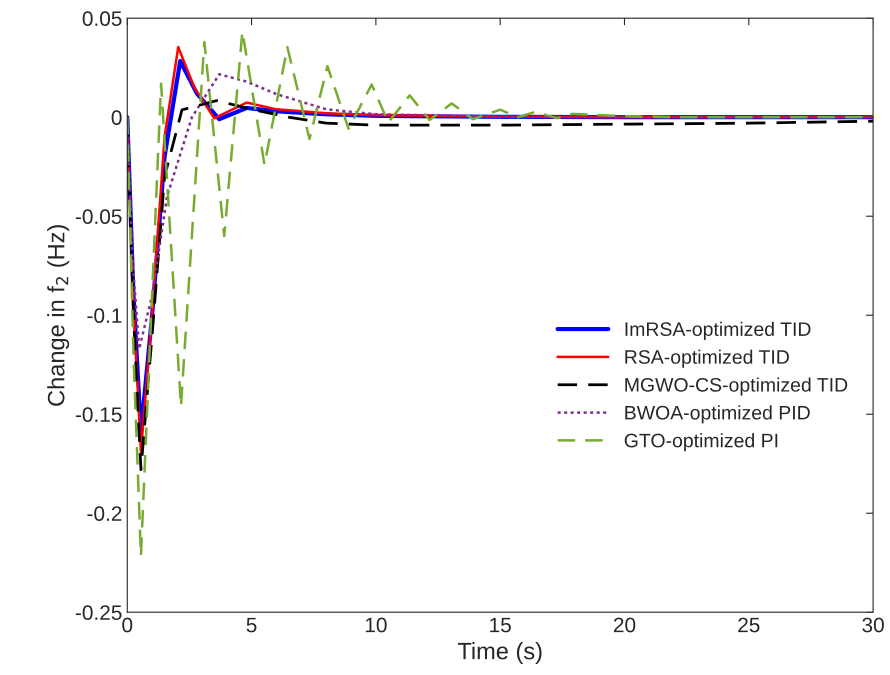 The height and width of the screenshot is (675, 890). Describe the element at coordinates (104, 513) in the screenshot. I see `y-tick-label: -0.2` at that location.